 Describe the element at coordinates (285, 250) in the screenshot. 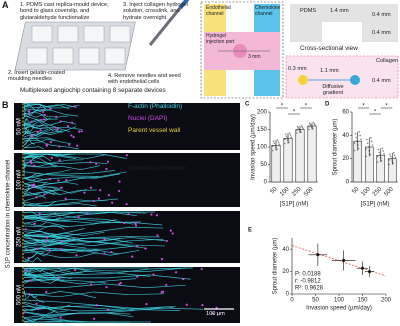

I see `y-tick-label: 40` at that location.